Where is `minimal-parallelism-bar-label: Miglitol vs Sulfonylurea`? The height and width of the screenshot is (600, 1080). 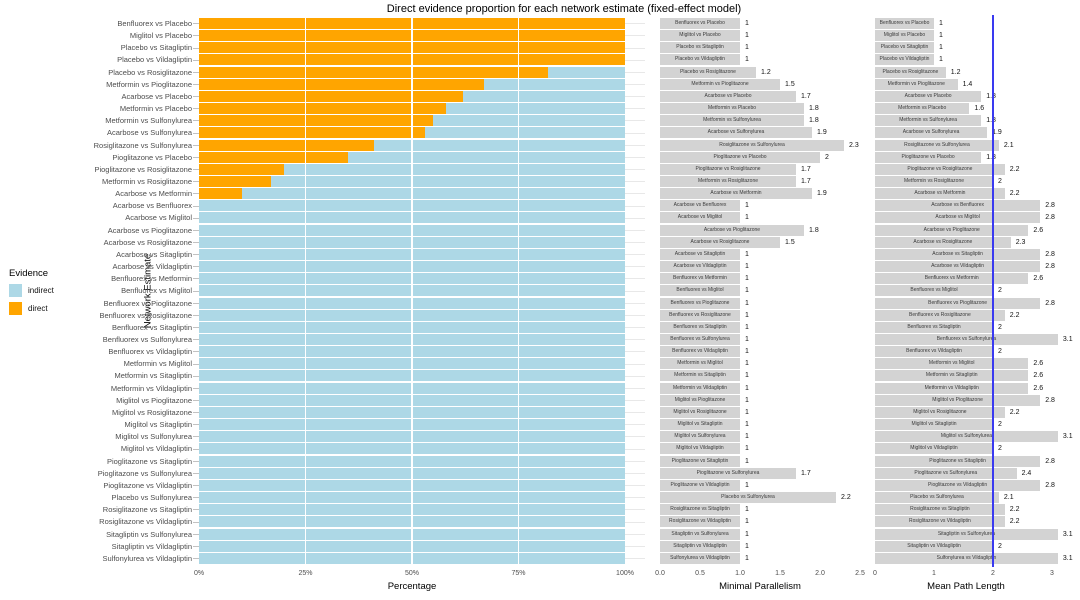 minimal-parallelism-bar-label: Miglitol vs Sulfonylurea is located at coordinates (700, 436).